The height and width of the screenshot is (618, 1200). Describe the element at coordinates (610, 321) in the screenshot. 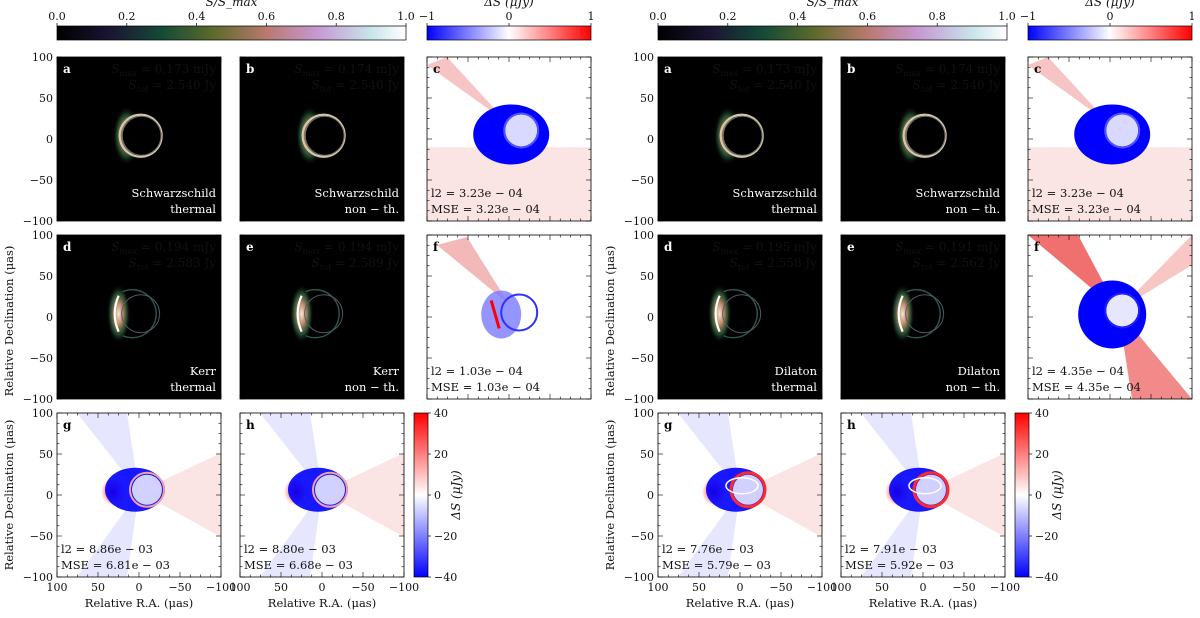

I see `y-axis-label: Relative Declination (μas)` at that location.